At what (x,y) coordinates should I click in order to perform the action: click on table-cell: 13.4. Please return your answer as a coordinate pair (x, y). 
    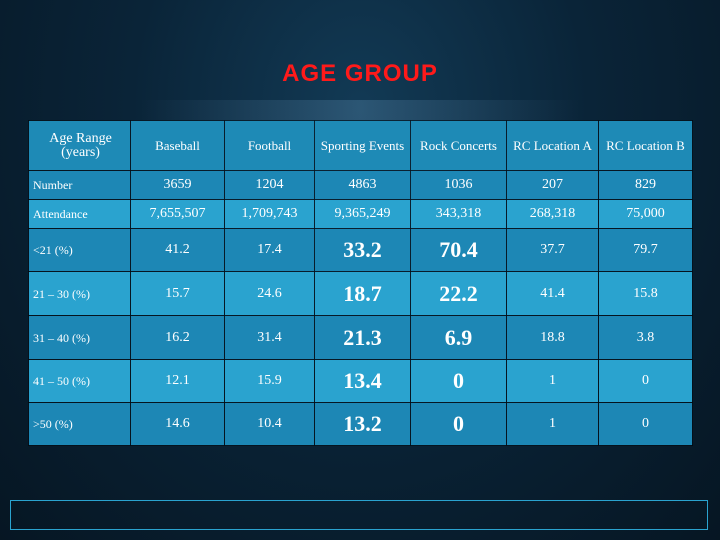
    Looking at the image, I should click on (362, 381).